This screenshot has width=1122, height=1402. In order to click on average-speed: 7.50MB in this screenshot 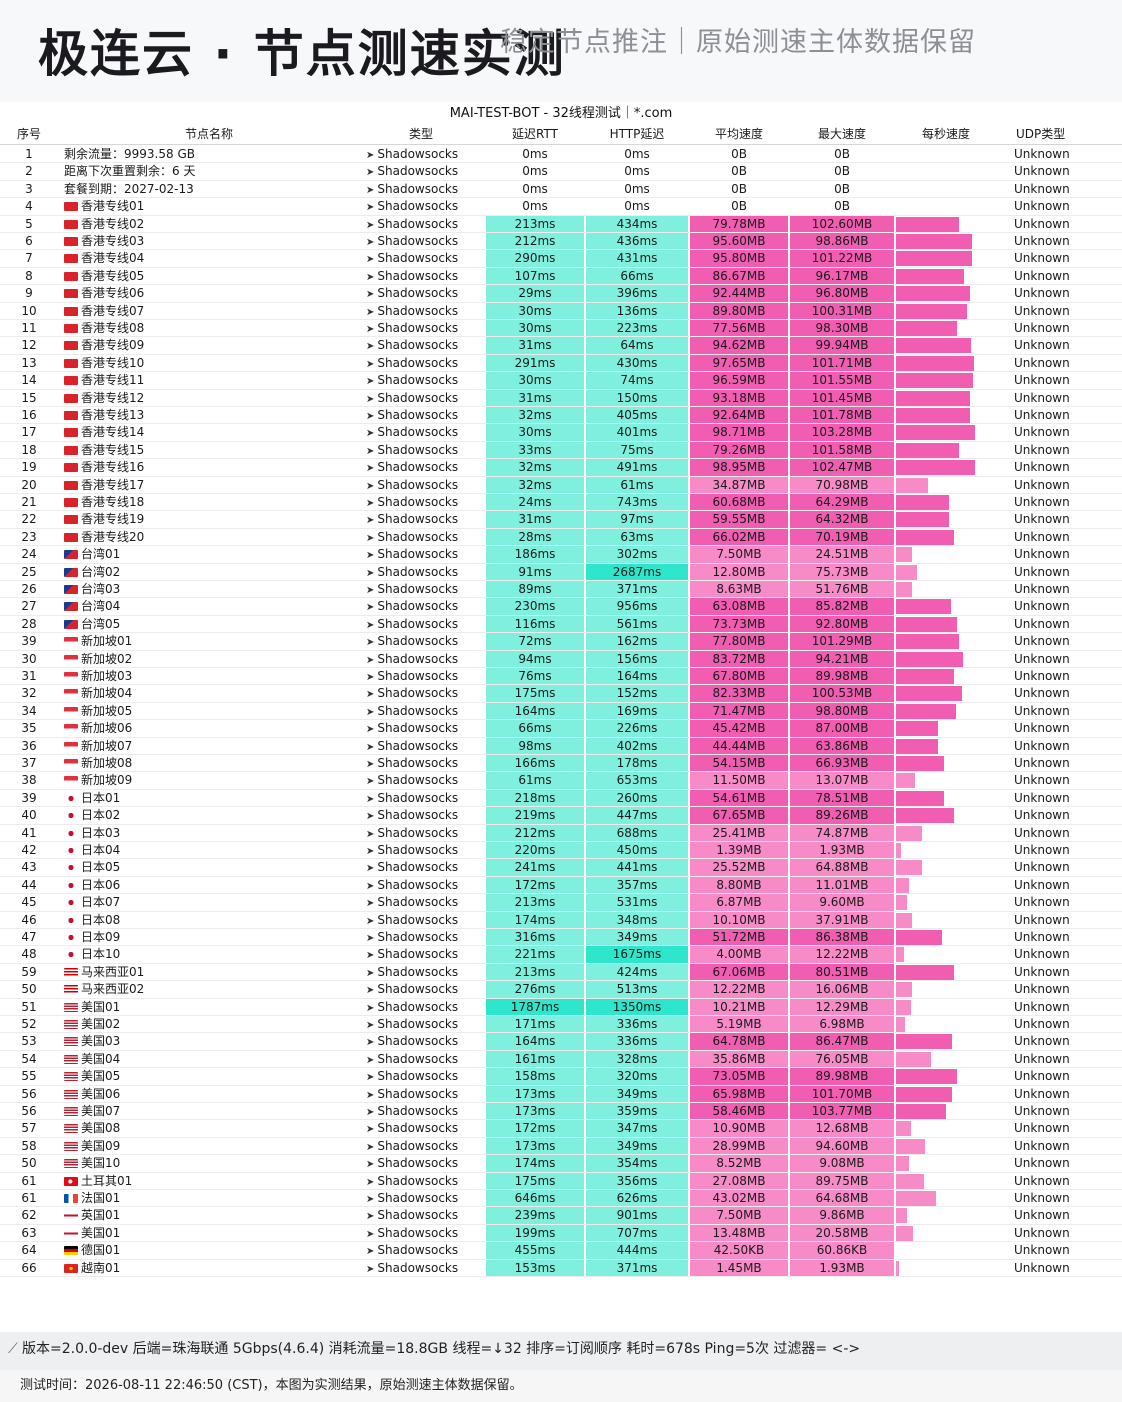, I will do `click(739, 1215)`.